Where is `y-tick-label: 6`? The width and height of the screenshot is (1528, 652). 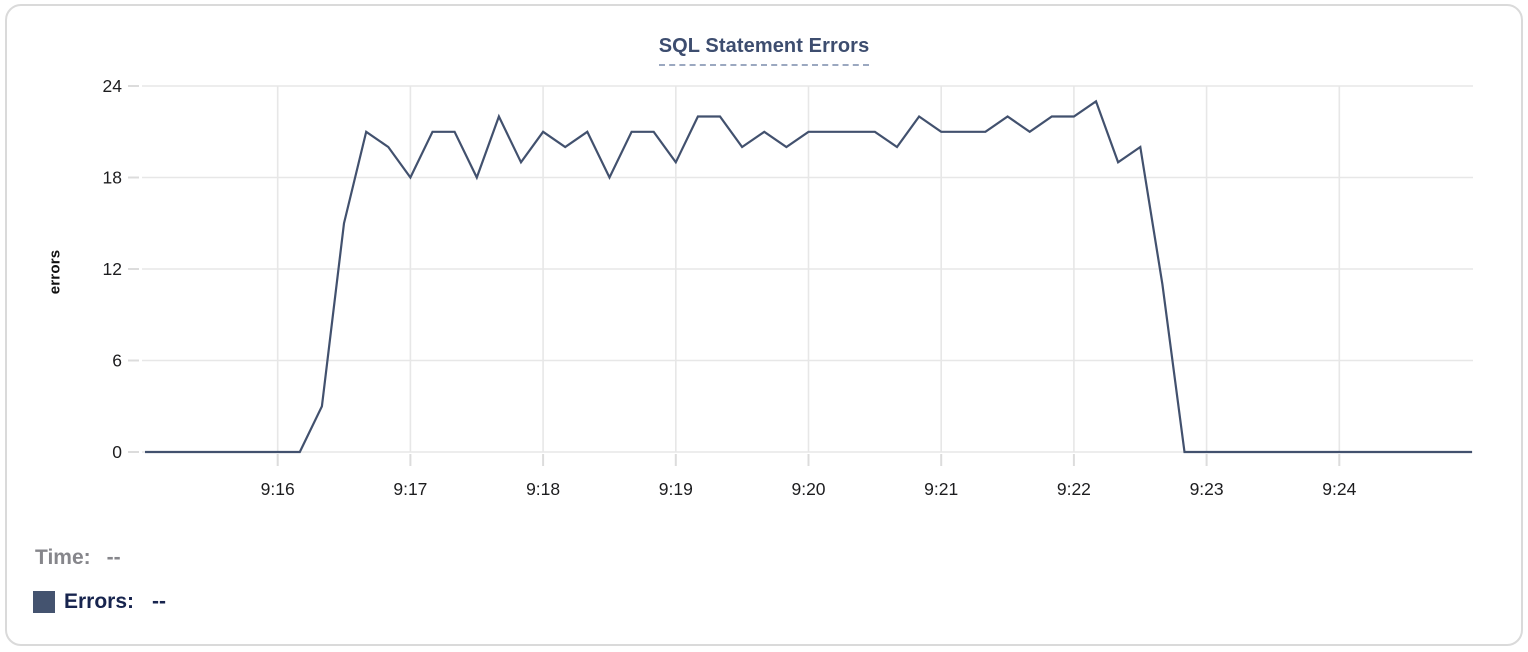
y-tick-label: 6 is located at coordinates (117, 361).